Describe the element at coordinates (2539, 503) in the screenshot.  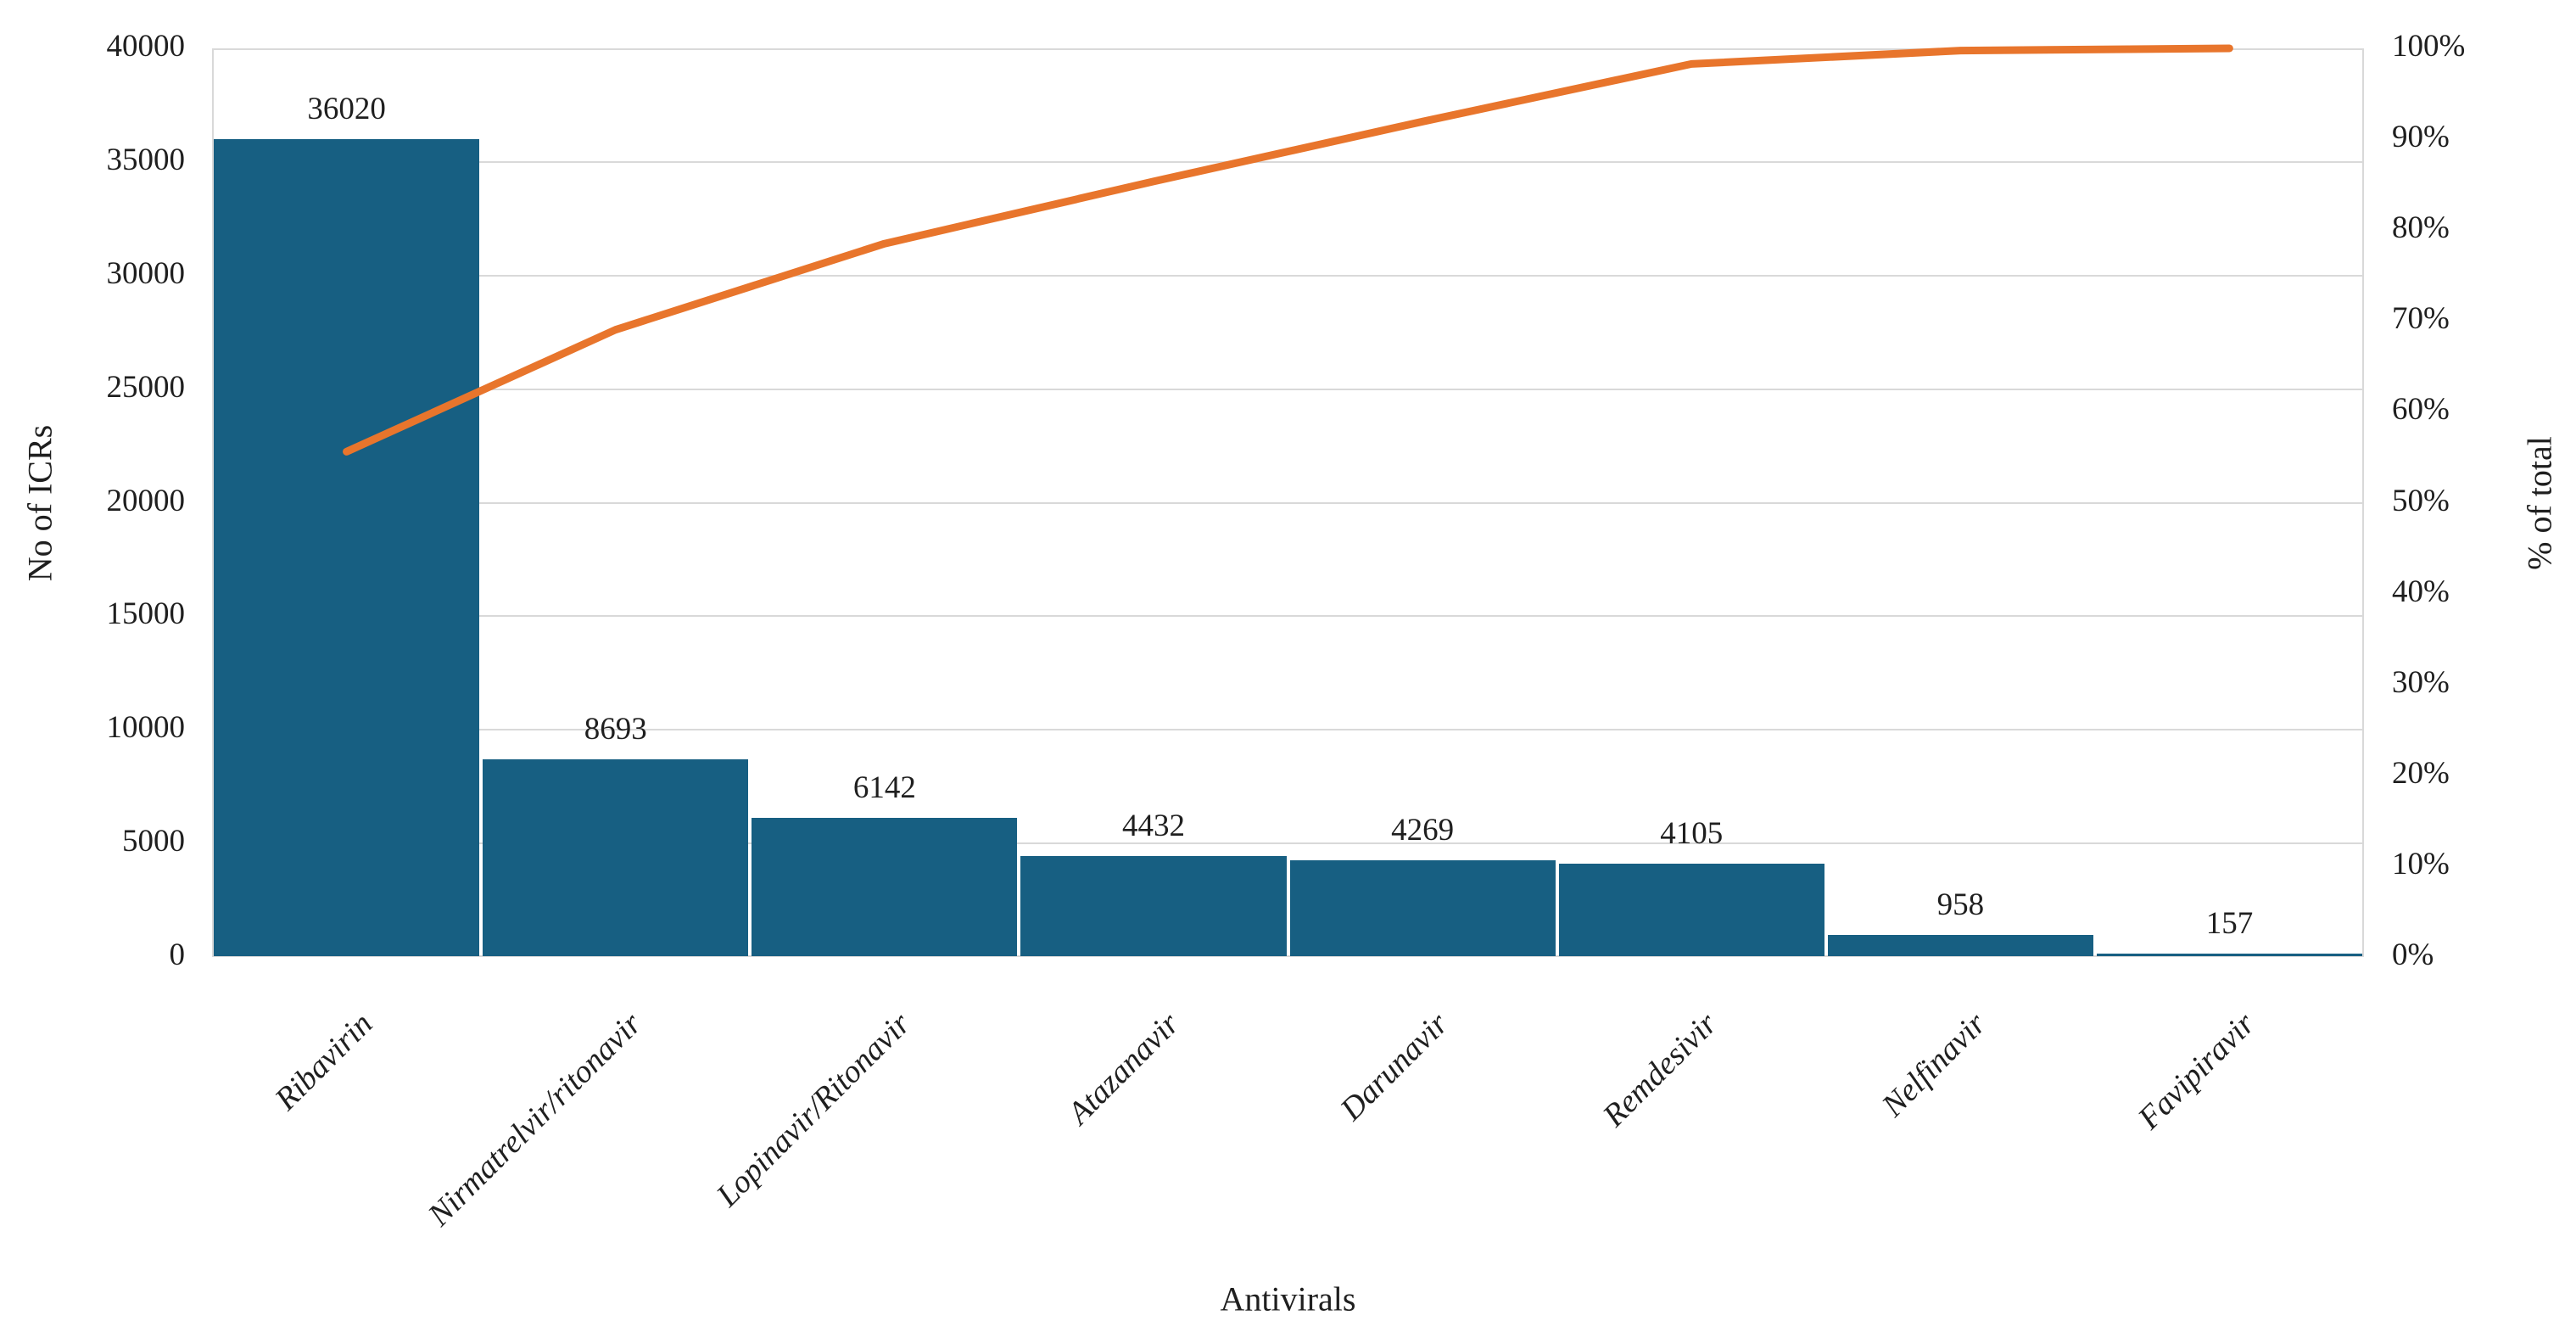
I see `right-axis-title: % of total` at that location.